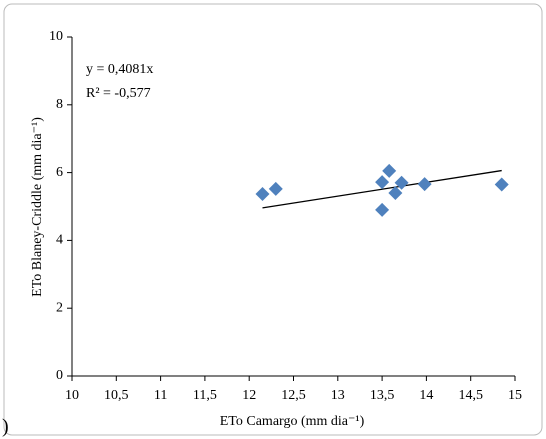 Image resolution: width=546 pixels, height=439 pixels. I want to click on y-tick-label: 8, so click(59, 104).